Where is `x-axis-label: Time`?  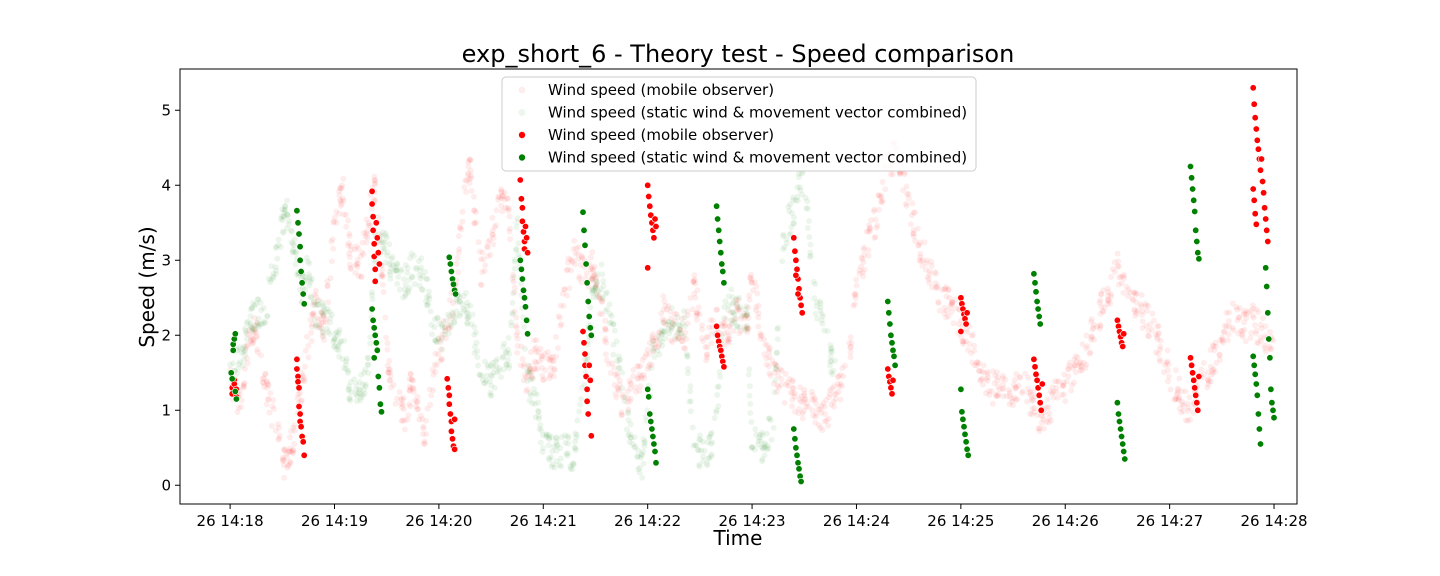 x-axis-label: Time is located at coordinates (738, 538).